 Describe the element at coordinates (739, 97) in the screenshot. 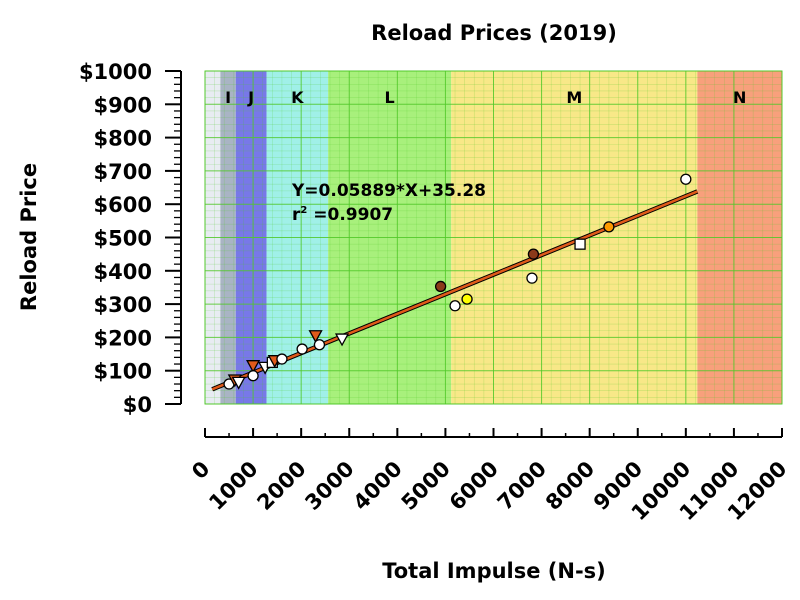

I see `band-label-n: N` at that location.